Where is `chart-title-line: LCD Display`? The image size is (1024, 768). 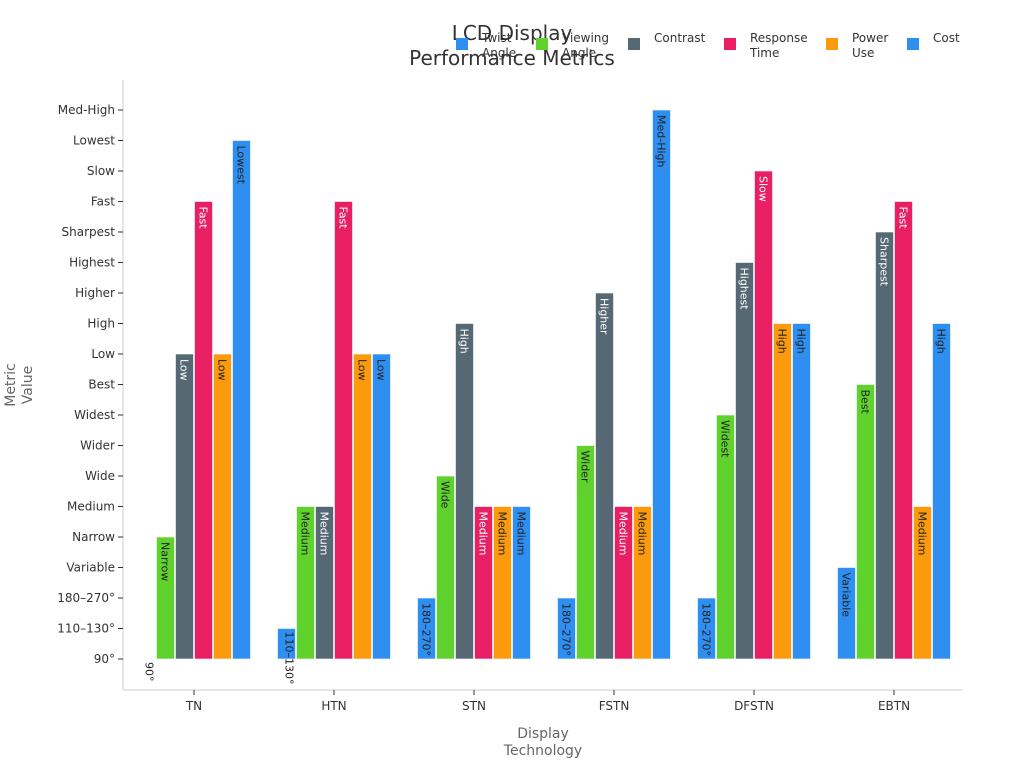 chart-title-line: LCD Display is located at coordinates (512, 33).